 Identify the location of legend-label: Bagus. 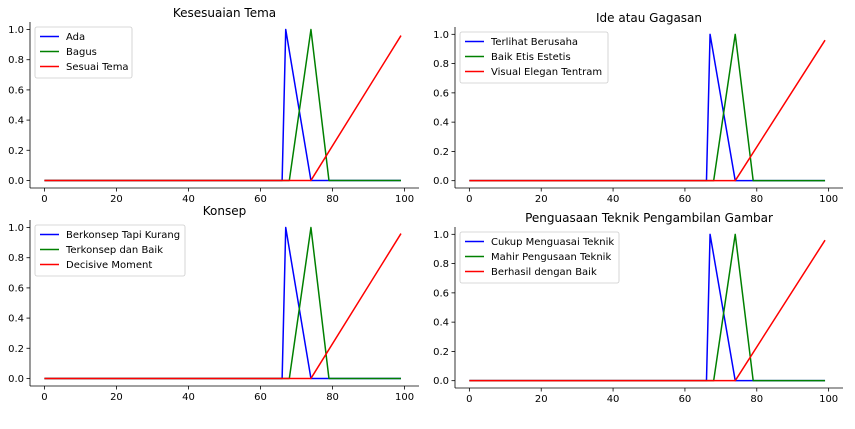
(81, 52).